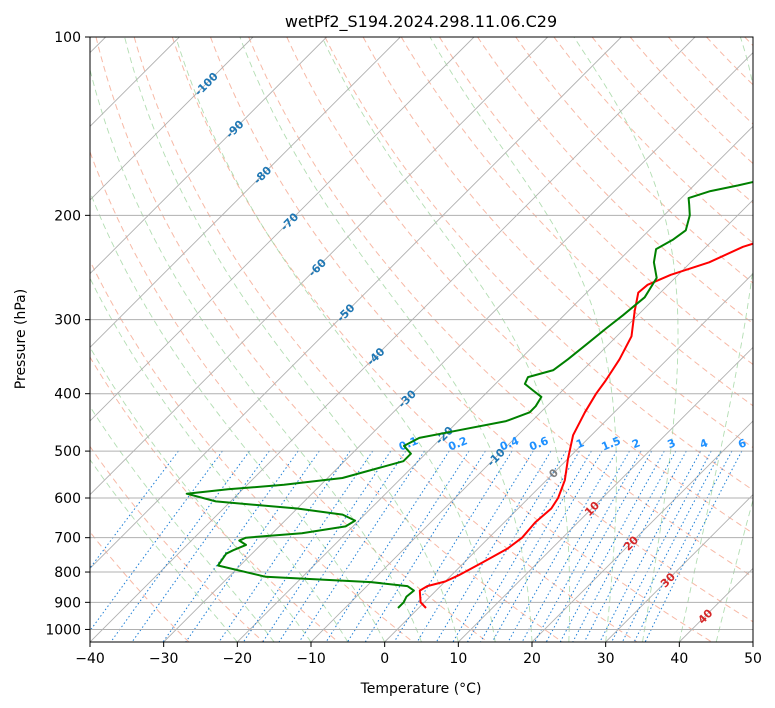  What do you see at coordinates (580, 443) in the screenshot?
I see `mixing-ratio-label: 1` at bounding box center [580, 443].